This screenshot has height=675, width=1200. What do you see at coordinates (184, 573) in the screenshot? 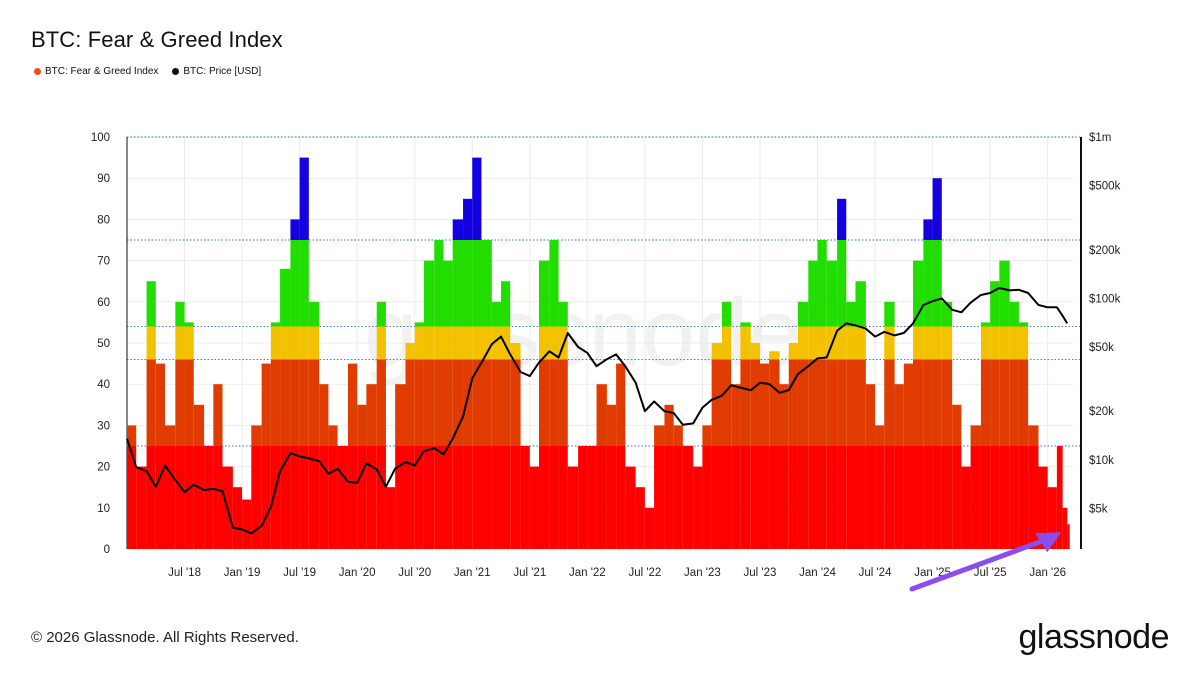
I see `x-tick-label: Jul '18` at bounding box center [184, 573].